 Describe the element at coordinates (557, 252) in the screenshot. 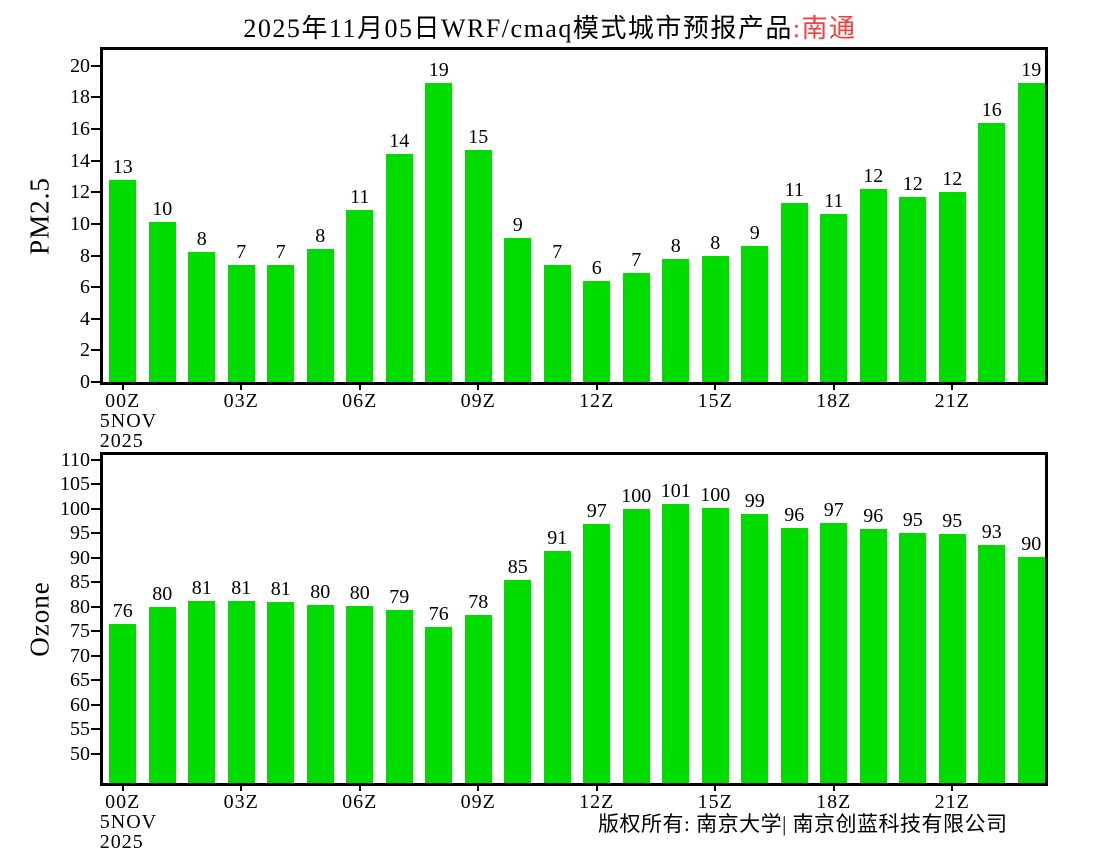

I see `bar-value-label: 7` at that location.